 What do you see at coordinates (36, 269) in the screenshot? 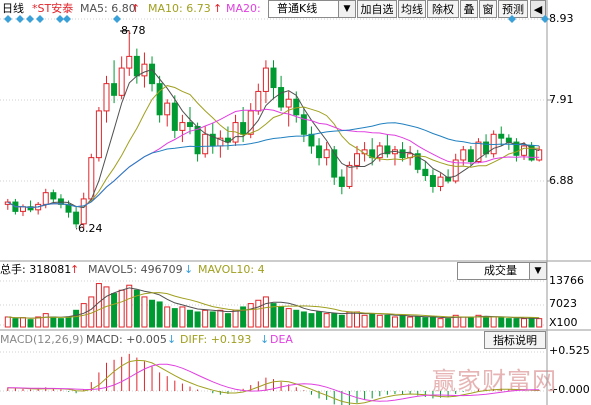
I see `total-volume: 总手: 318081` at bounding box center [36, 269].